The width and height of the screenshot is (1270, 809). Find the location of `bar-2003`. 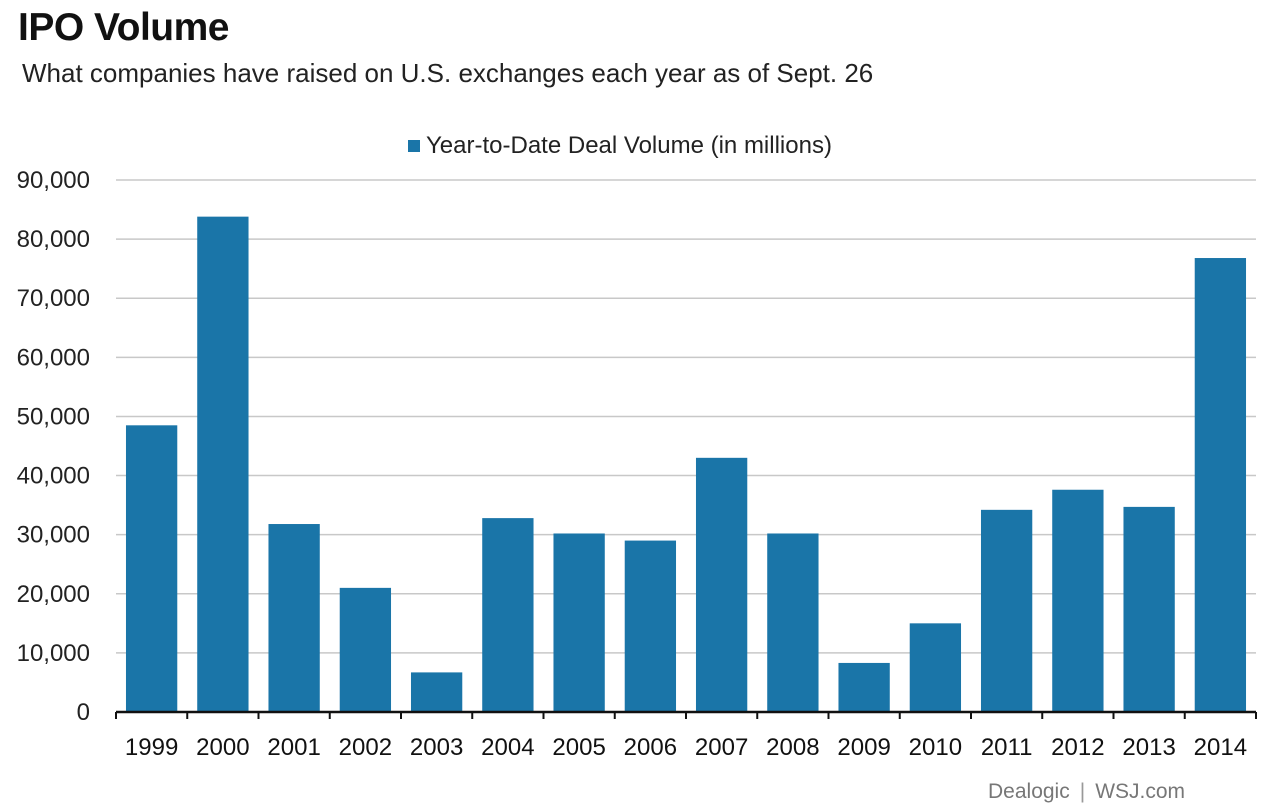

bar-2003 is located at coordinates (436, 692).